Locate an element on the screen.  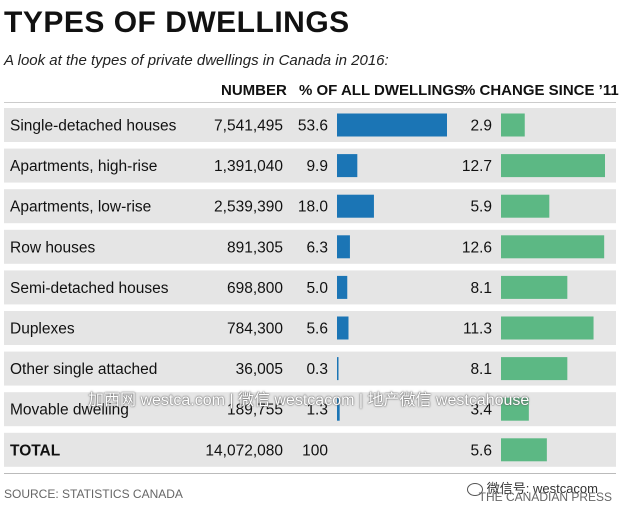
pct-change-value: 5.9 is located at coordinates (481, 207).